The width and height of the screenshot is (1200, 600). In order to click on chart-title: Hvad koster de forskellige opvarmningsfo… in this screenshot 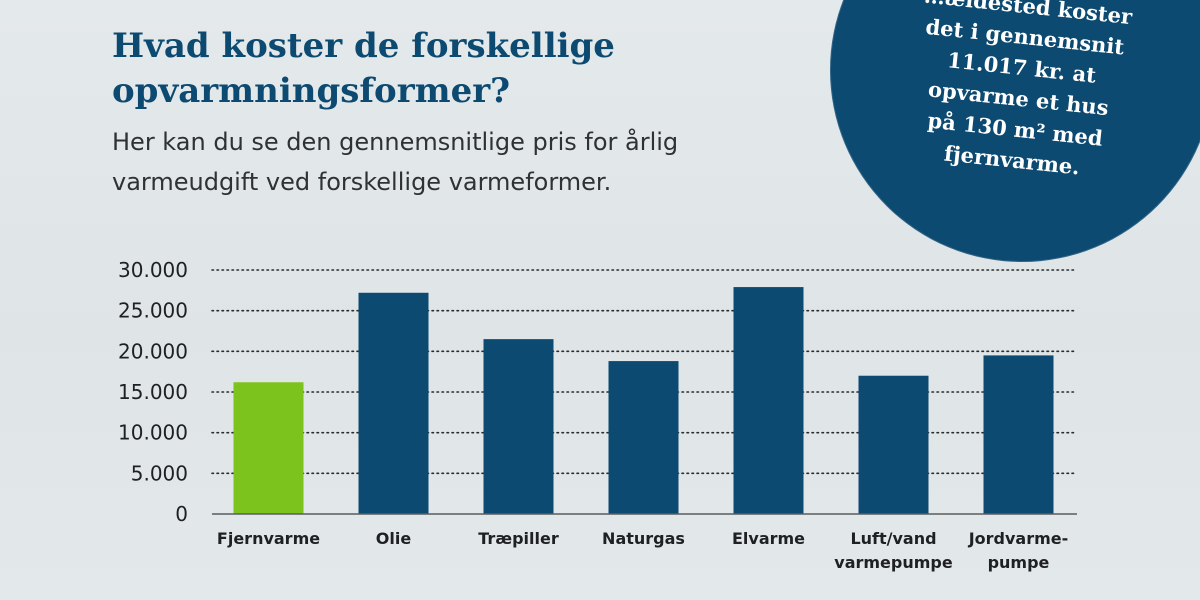, I will do `click(363, 68)`.